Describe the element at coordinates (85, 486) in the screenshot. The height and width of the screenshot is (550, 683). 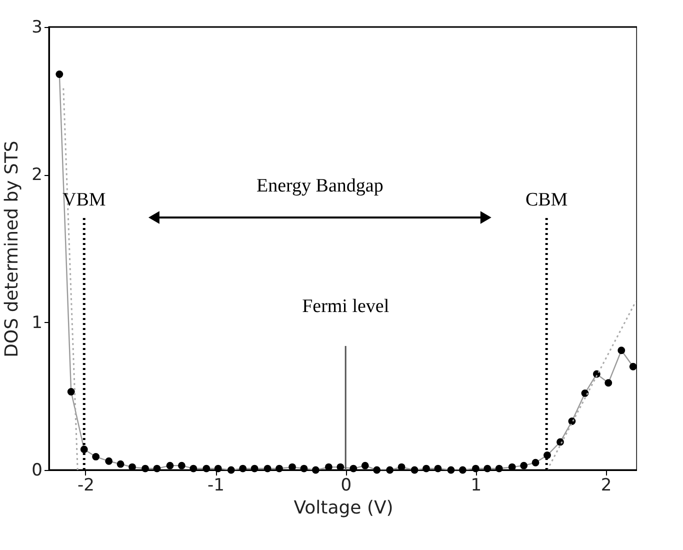
I see `x-tick-label: -2` at that location.